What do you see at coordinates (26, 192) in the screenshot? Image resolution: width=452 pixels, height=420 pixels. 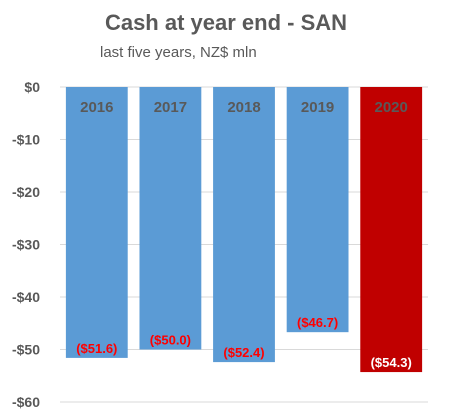 I see `y-tick-label: -$20` at bounding box center [26, 192].